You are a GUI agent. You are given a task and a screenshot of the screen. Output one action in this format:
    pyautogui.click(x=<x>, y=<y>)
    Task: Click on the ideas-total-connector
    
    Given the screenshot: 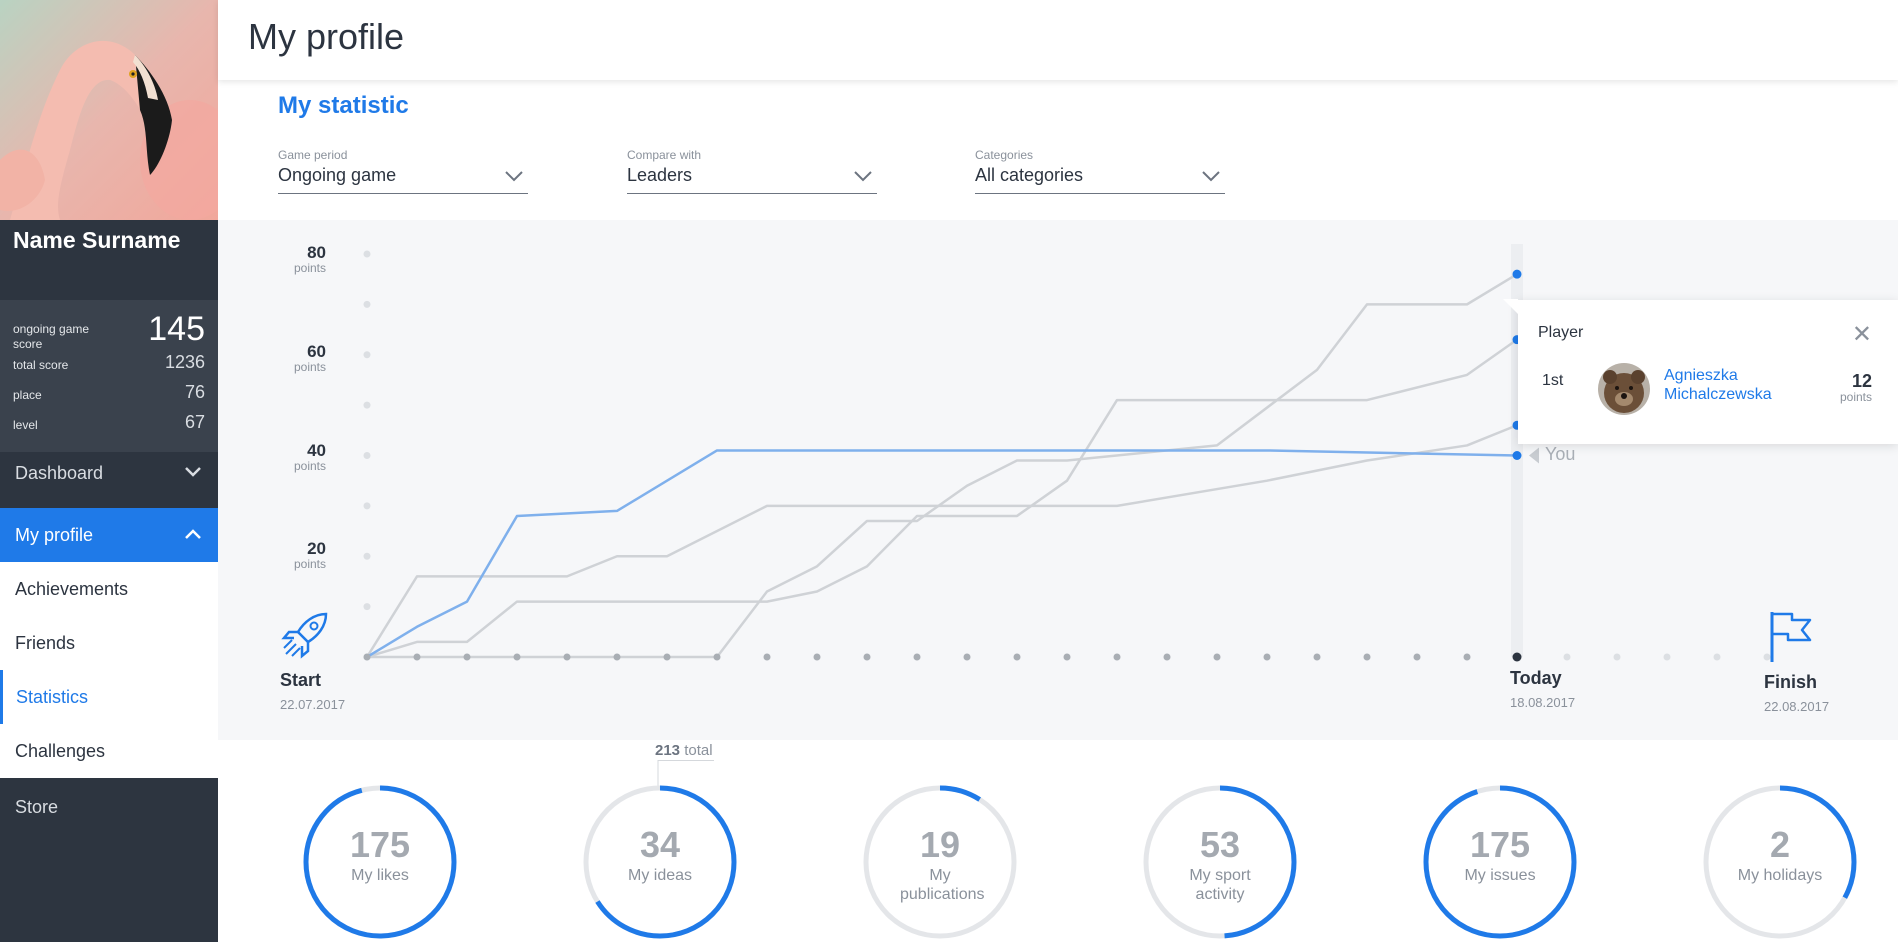 What is the action you would take?
    pyautogui.click(x=685, y=773)
    